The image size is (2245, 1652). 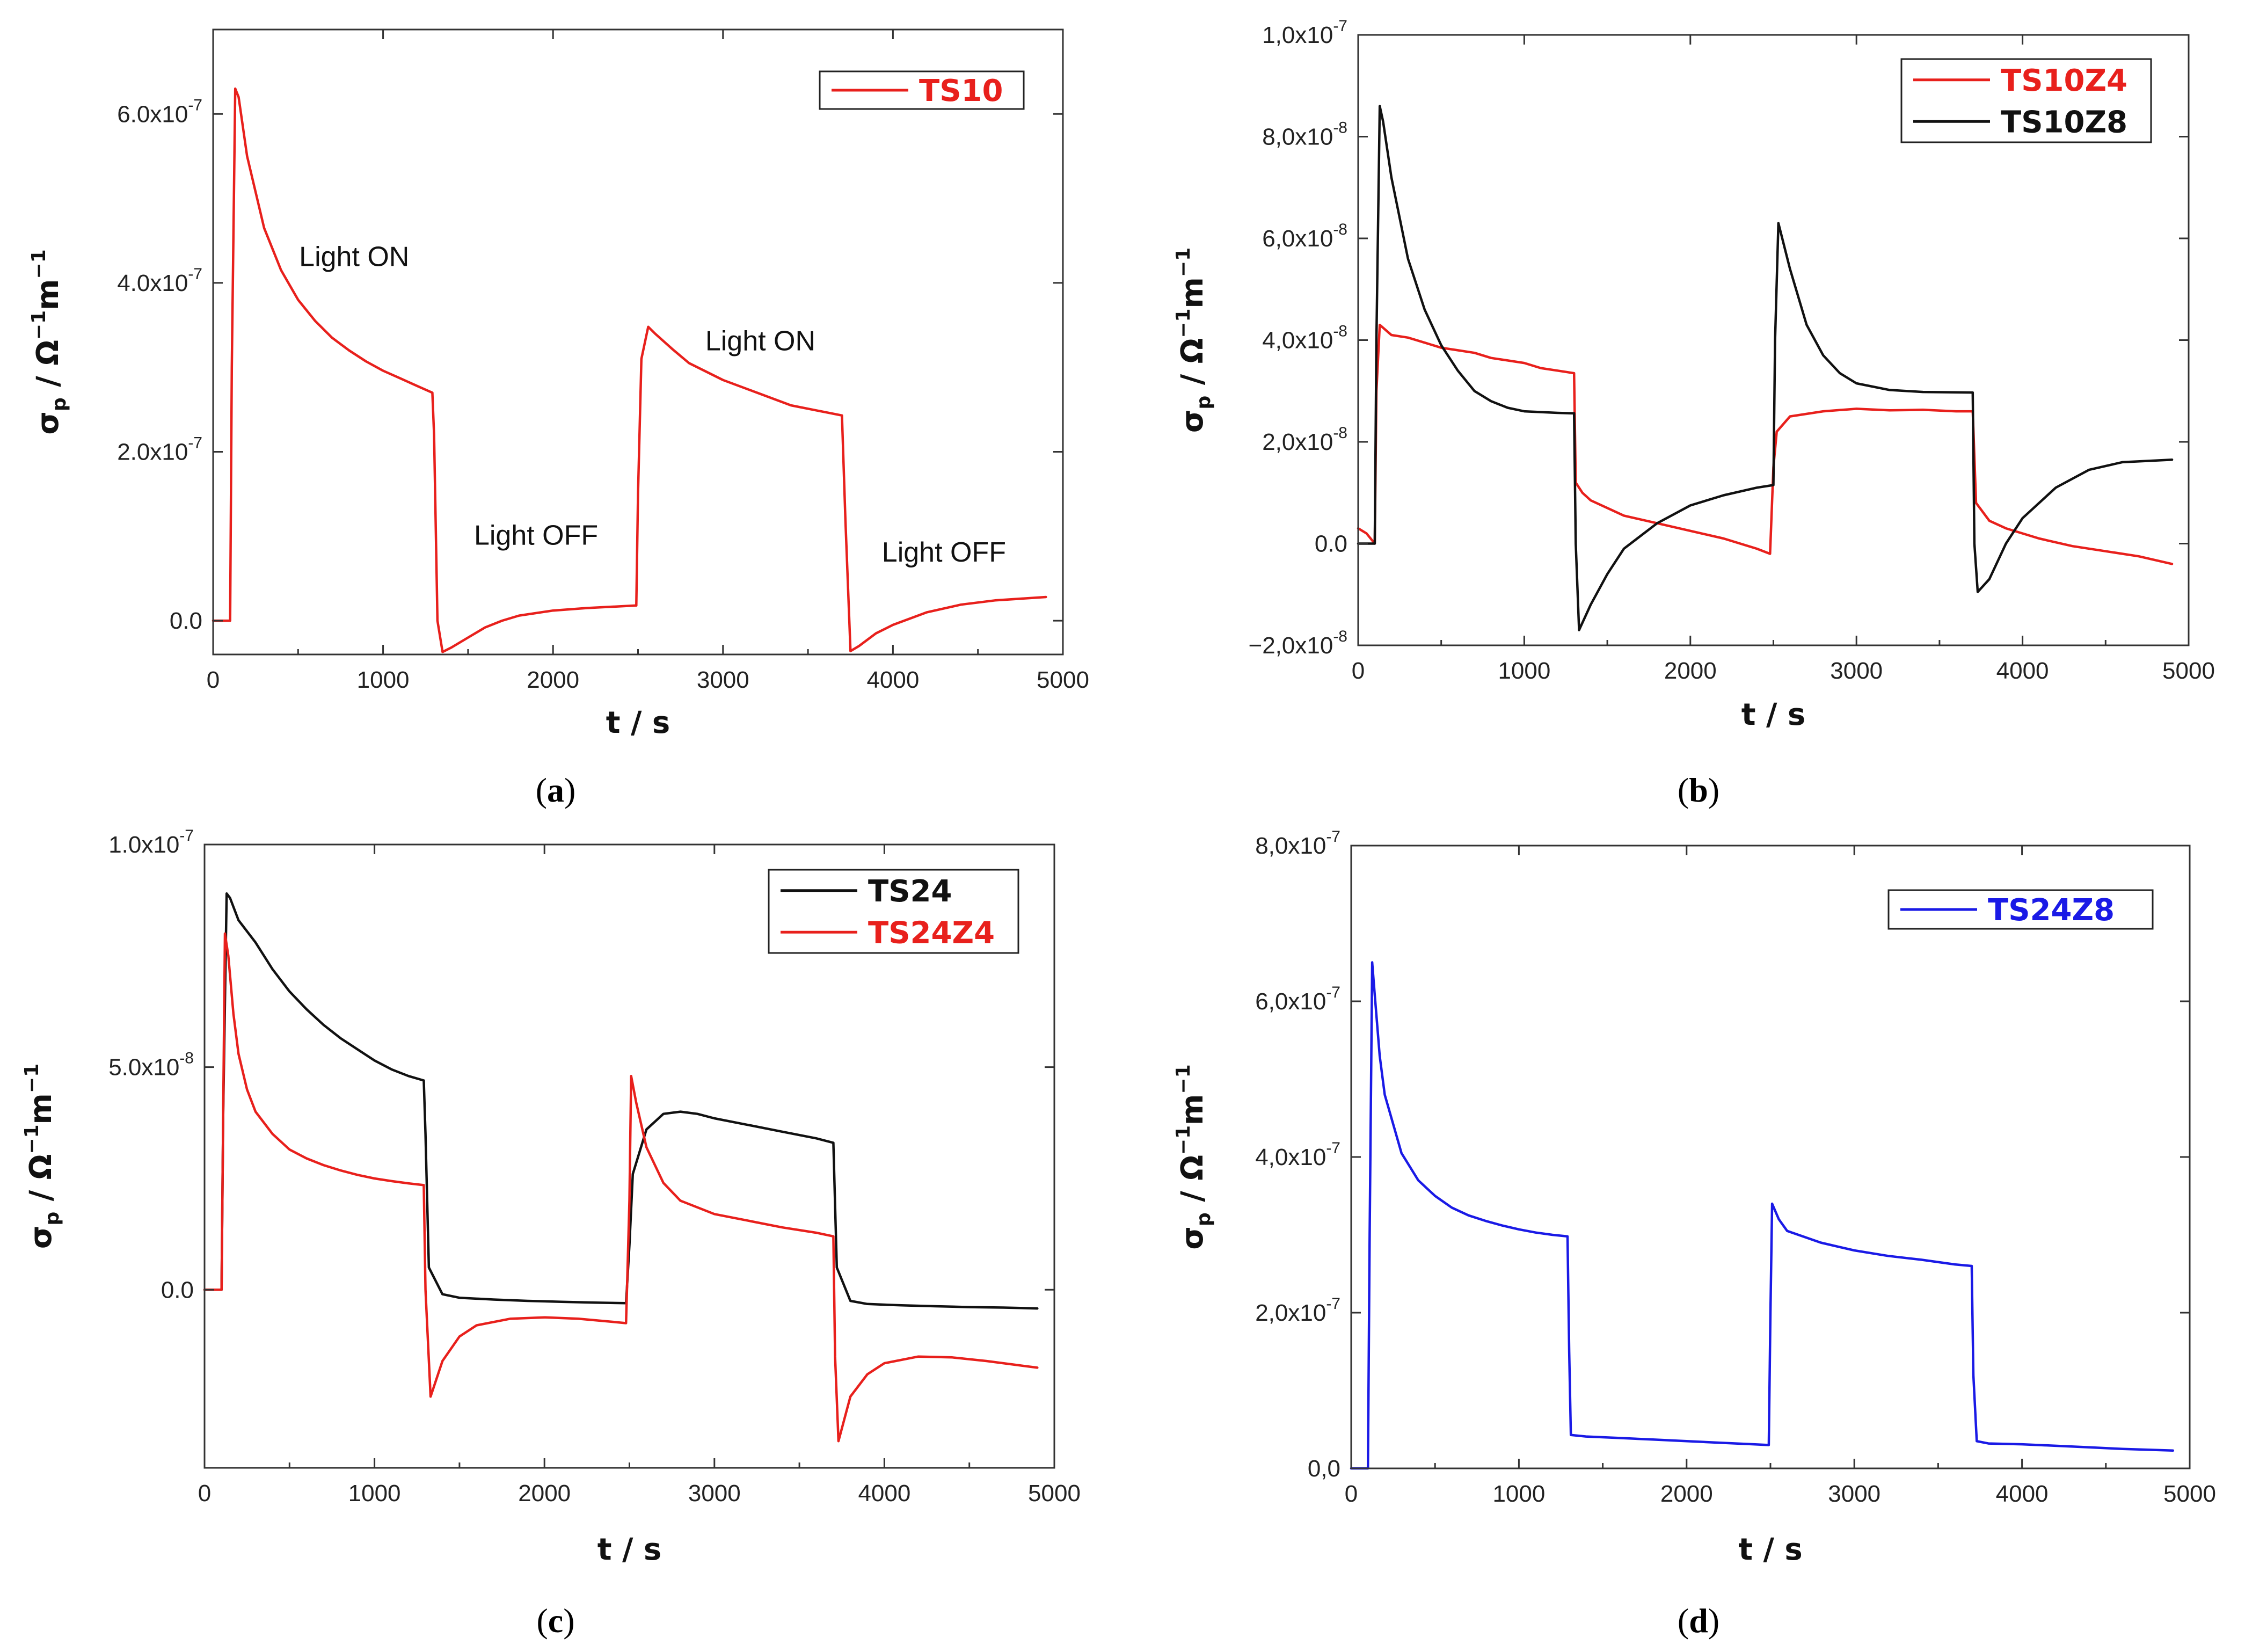 I want to click on legend-label: TS24Z8, so click(x=2052, y=910).